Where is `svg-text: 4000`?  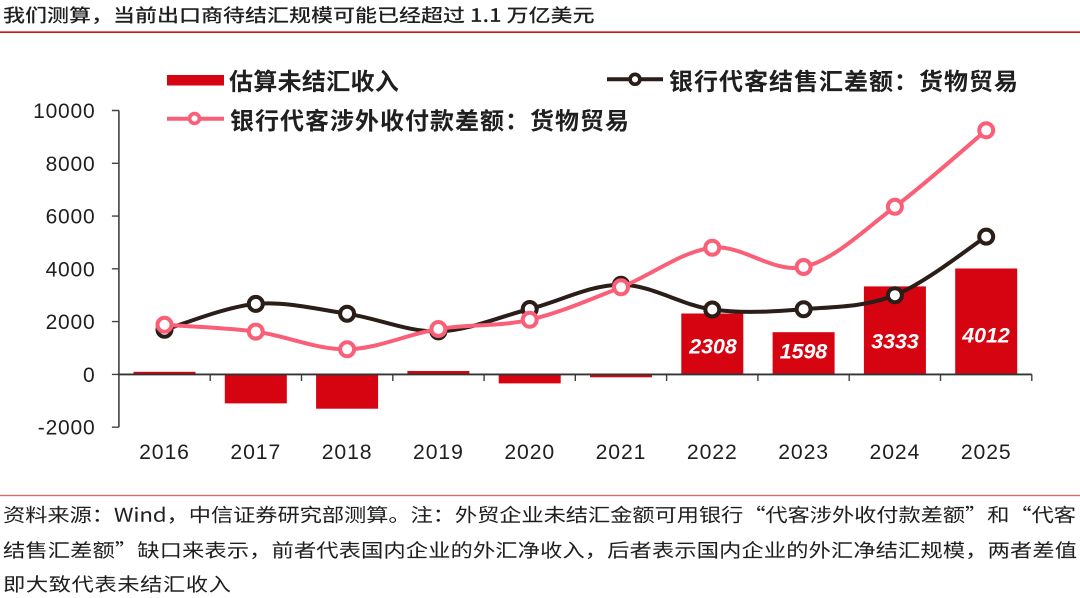
svg-text: 4000 is located at coordinates (71, 269).